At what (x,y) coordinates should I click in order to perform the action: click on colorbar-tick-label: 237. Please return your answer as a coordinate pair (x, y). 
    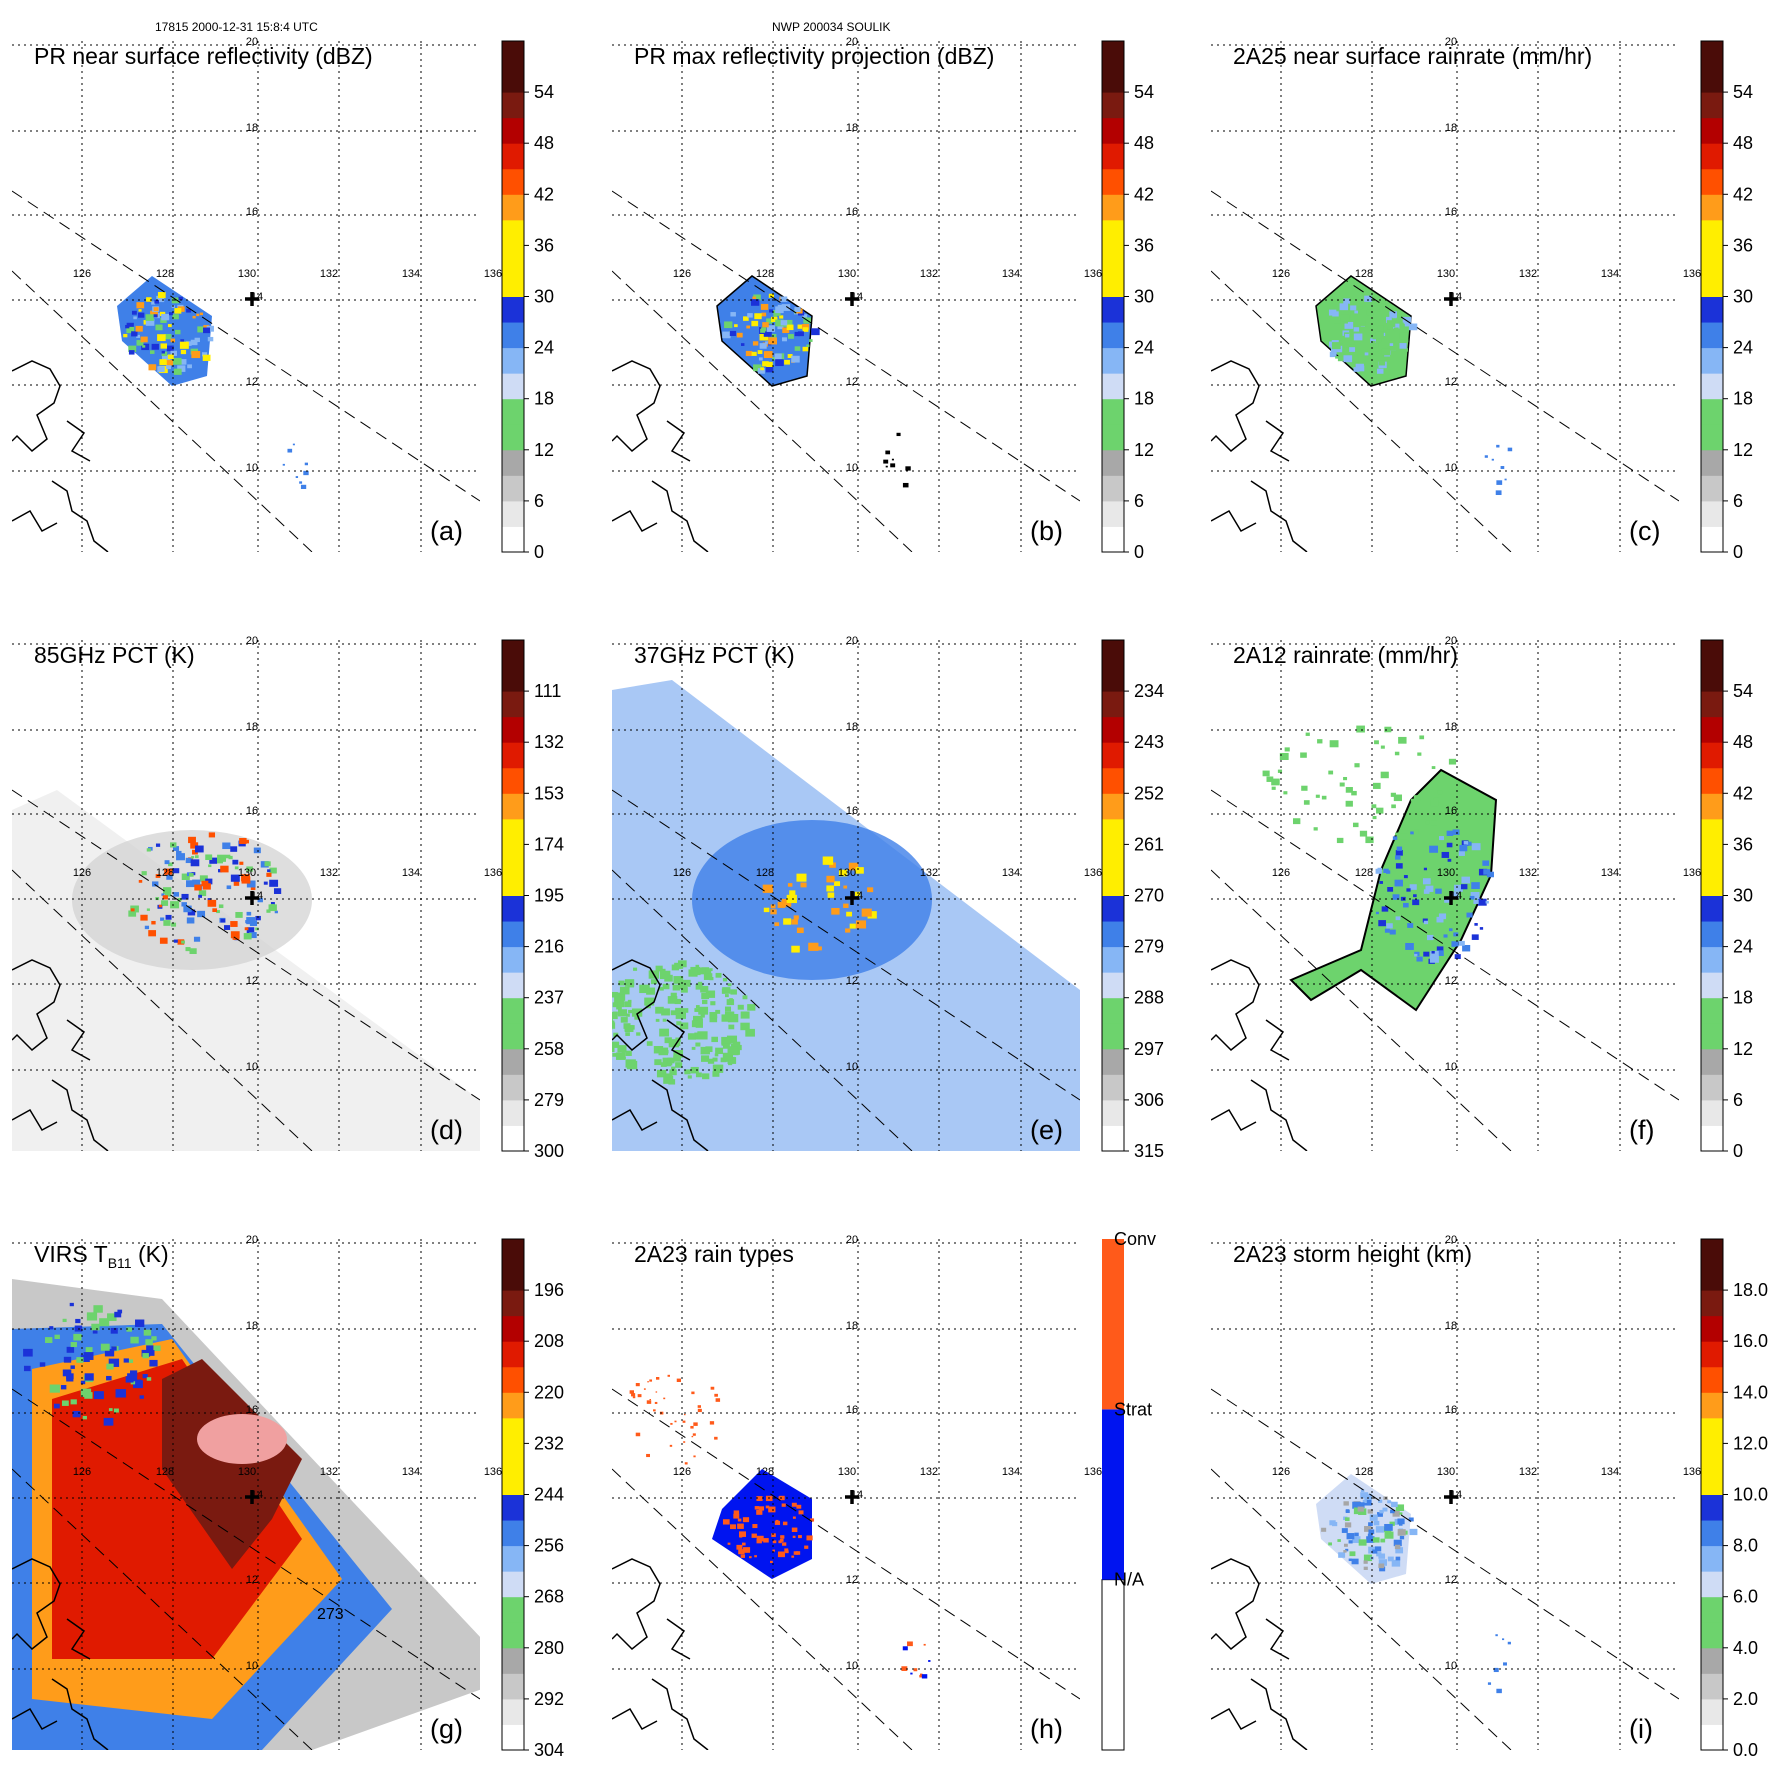
    Looking at the image, I should click on (549, 998).